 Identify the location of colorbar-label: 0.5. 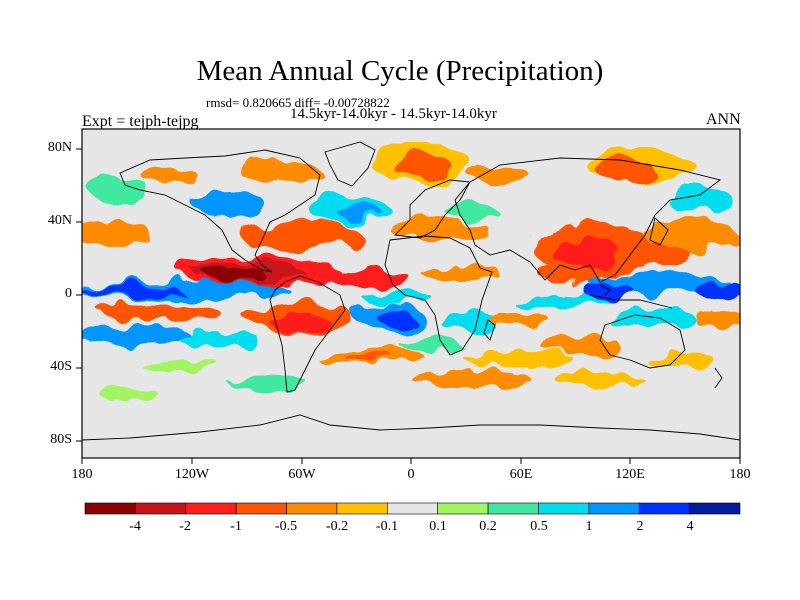
(539, 526).